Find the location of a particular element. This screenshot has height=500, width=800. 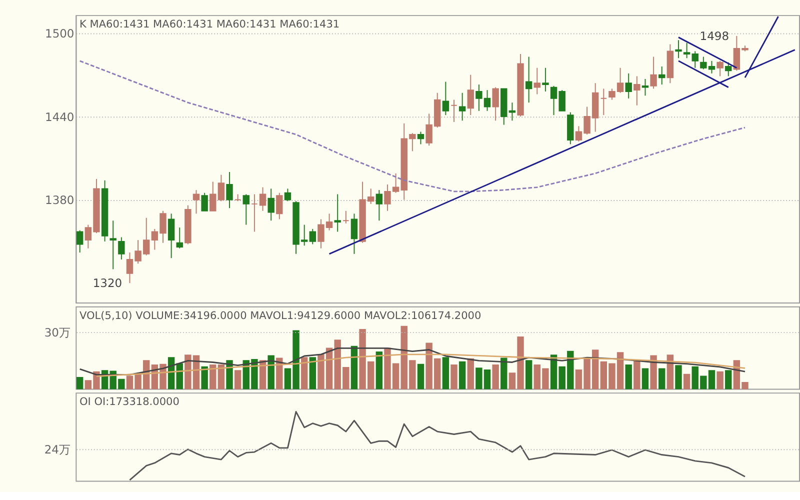

chart-title: K MA60:1431 MA60:1431 MA60:1431 MA60:1431 is located at coordinates (210, 24).